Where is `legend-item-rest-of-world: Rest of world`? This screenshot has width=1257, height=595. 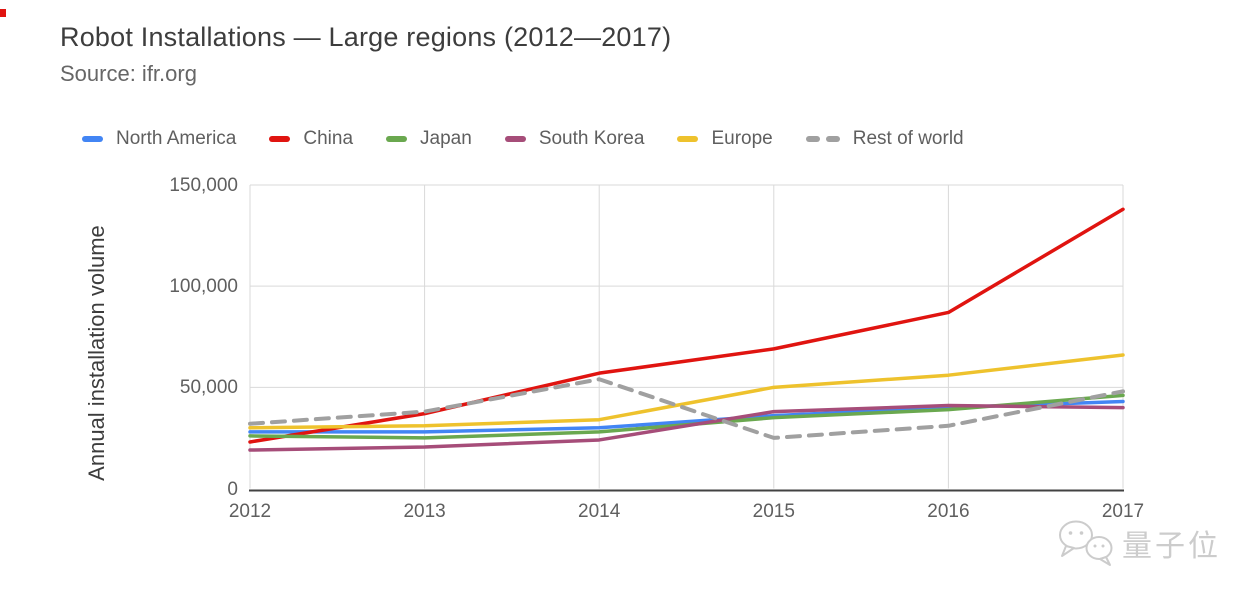 legend-item-rest-of-world: Rest of world is located at coordinates (884, 139).